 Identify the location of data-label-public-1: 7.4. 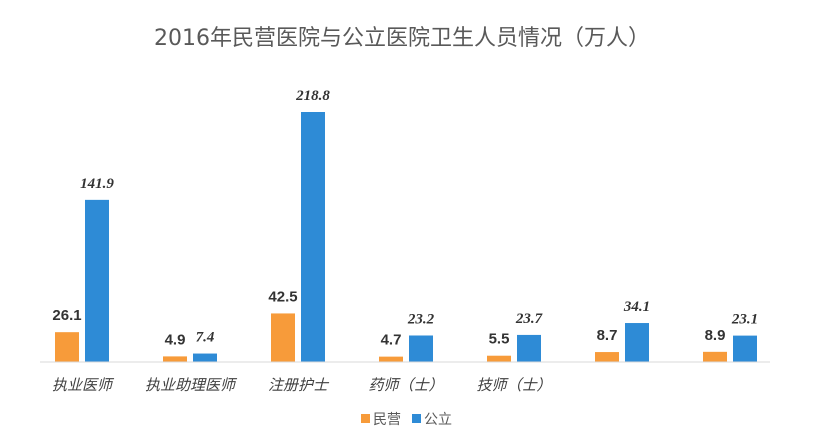
(205, 338).